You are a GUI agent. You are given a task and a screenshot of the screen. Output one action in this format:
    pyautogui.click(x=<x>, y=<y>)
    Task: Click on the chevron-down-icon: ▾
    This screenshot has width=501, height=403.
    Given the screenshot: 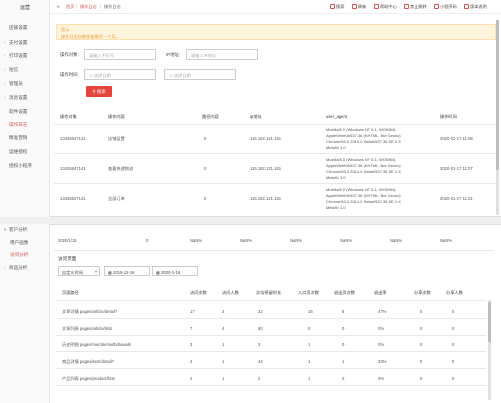 What is the action you would take?
    pyautogui.click(x=95, y=271)
    